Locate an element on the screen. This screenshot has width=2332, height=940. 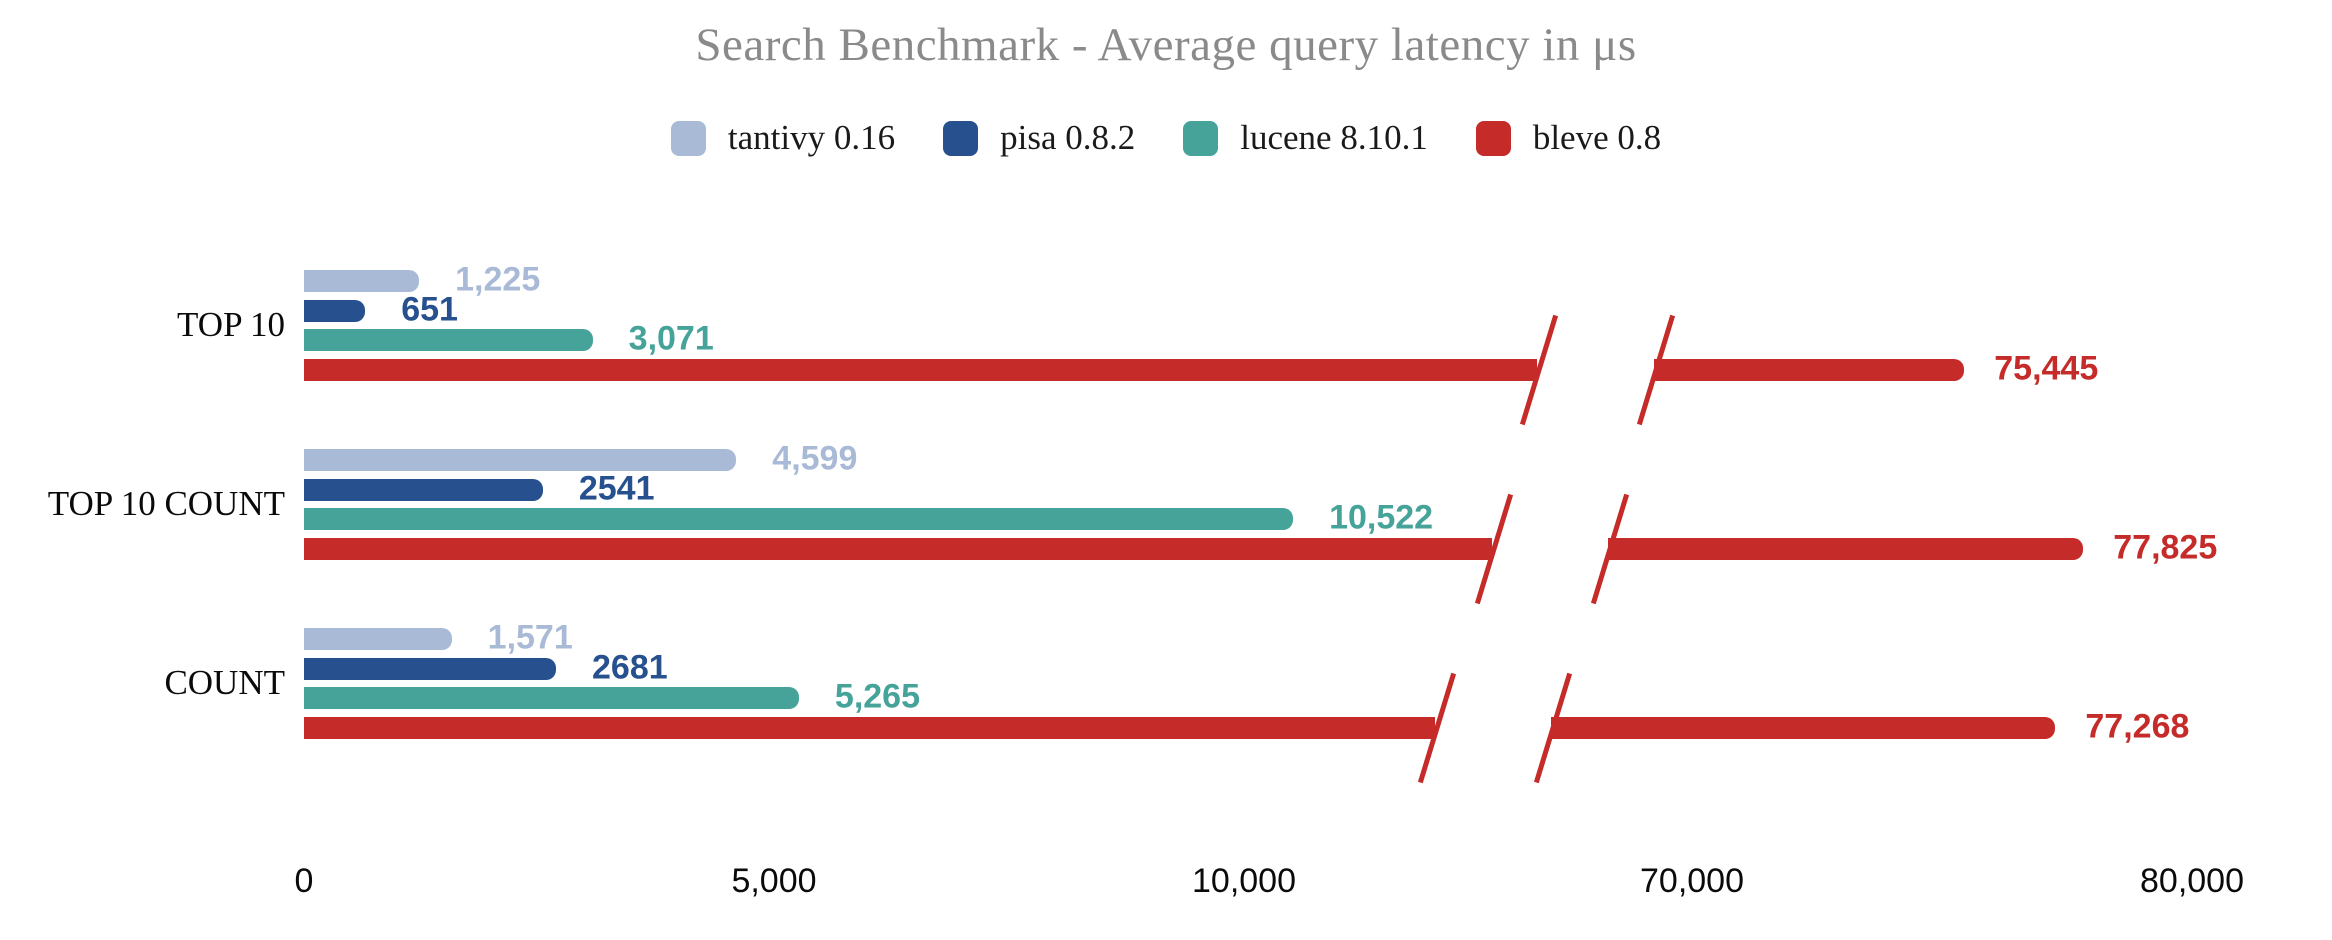
legend-swatch-tantivy is located at coordinates (688, 138).